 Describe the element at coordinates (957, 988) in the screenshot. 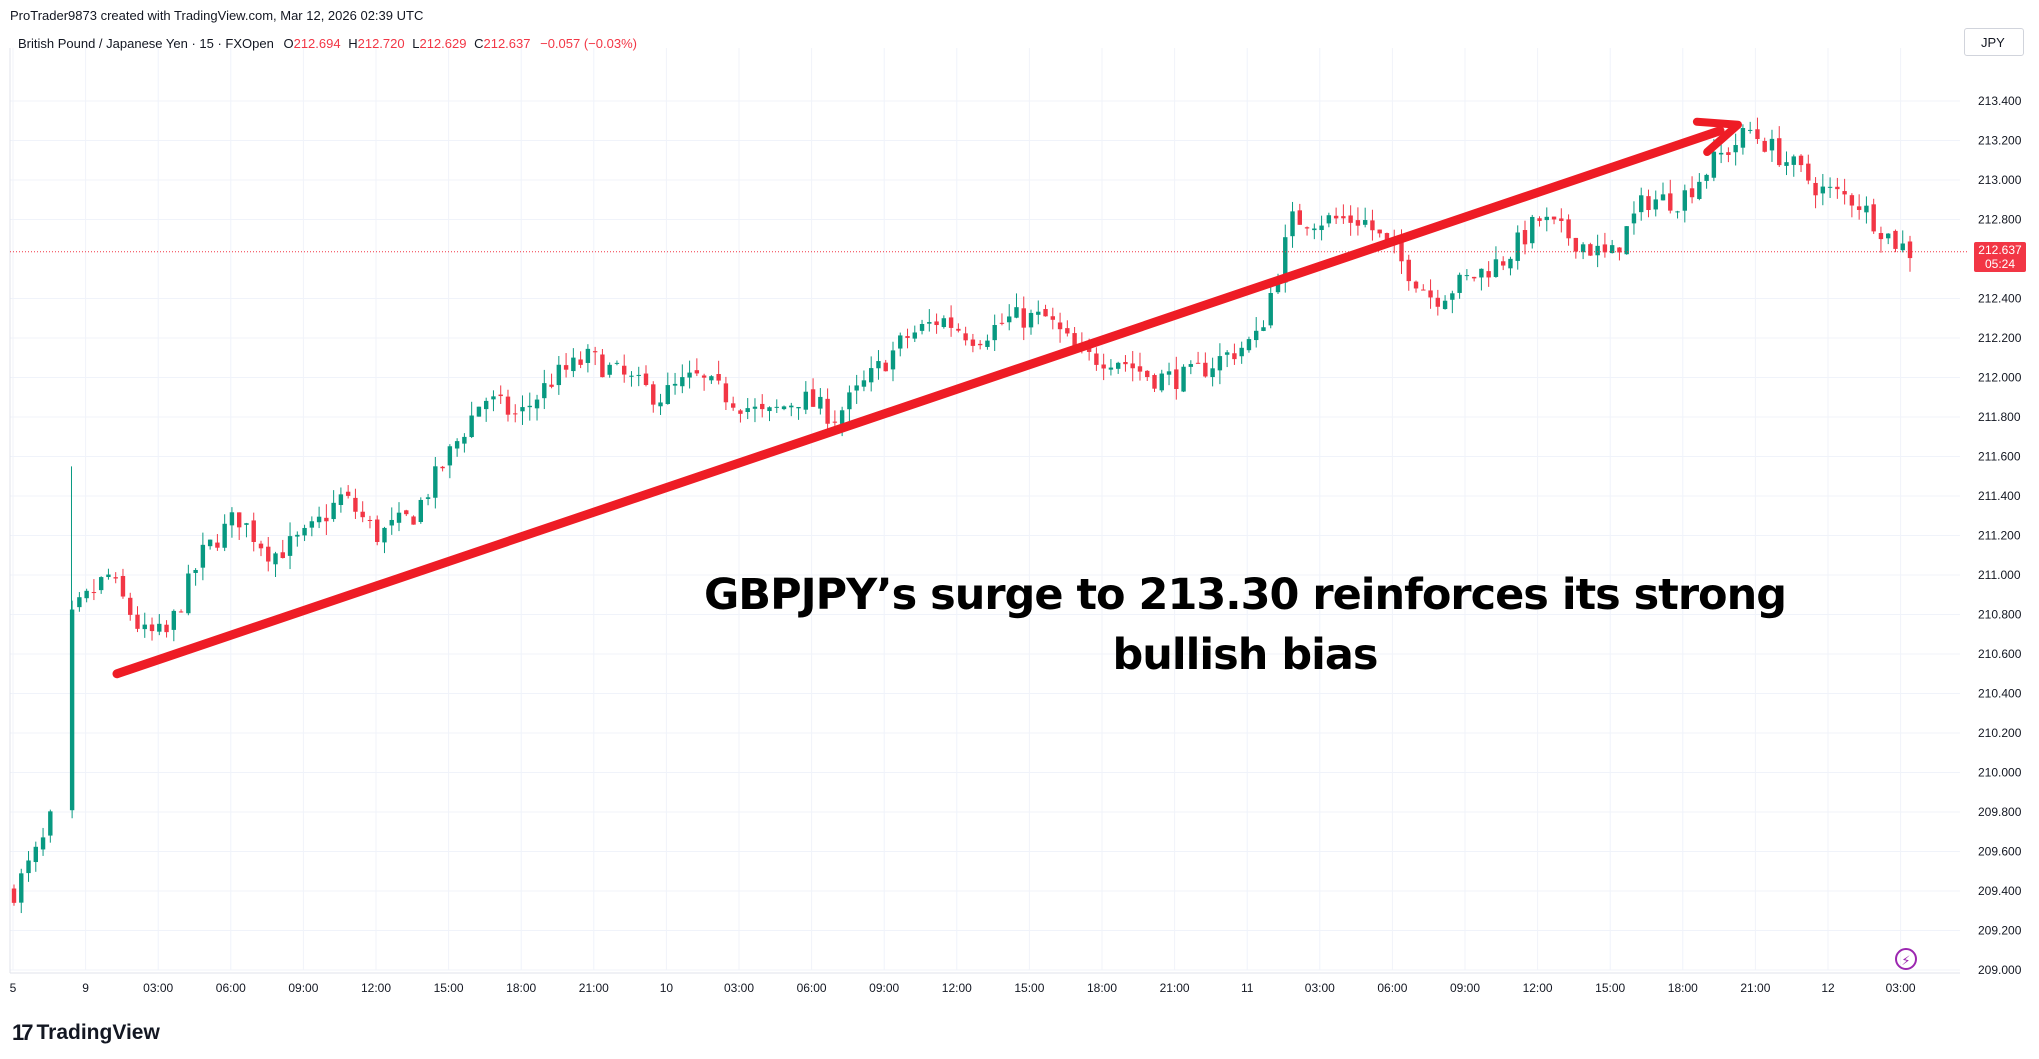

I see `time-tick-label: 12:00` at that location.